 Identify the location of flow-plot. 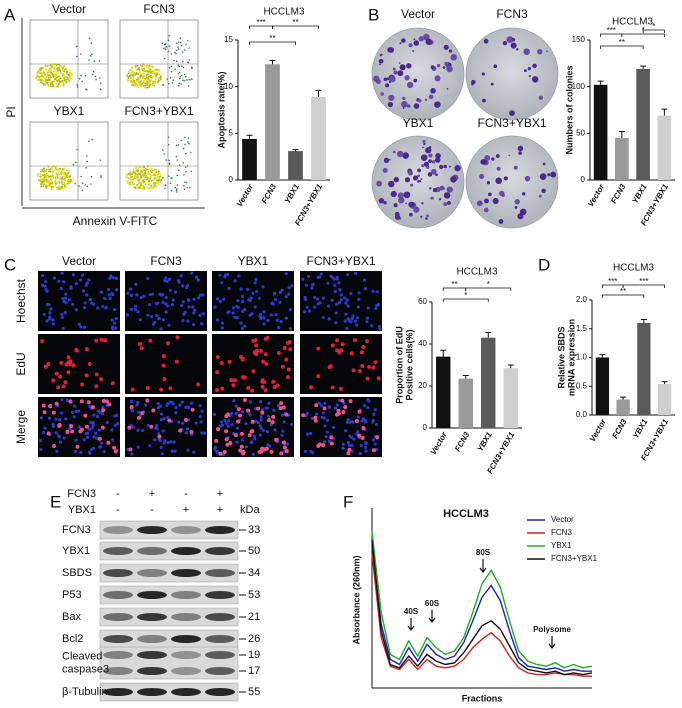
(69, 161).